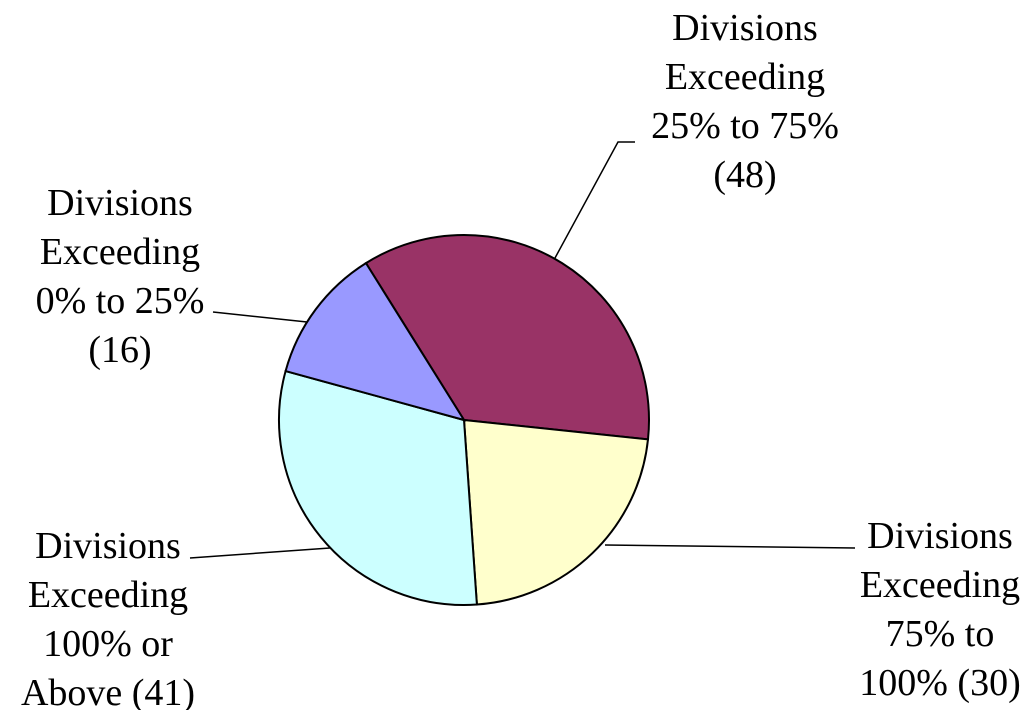 The height and width of the screenshot is (710, 1033). I want to click on slice-label-line: Above (41), so click(108, 691).